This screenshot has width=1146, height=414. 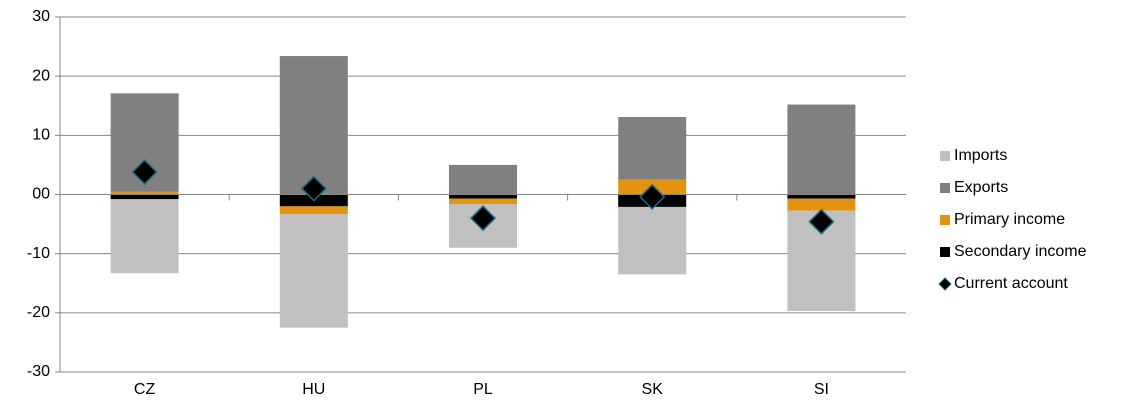 I want to click on y-tick-label: 30, so click(x=41, y=16).